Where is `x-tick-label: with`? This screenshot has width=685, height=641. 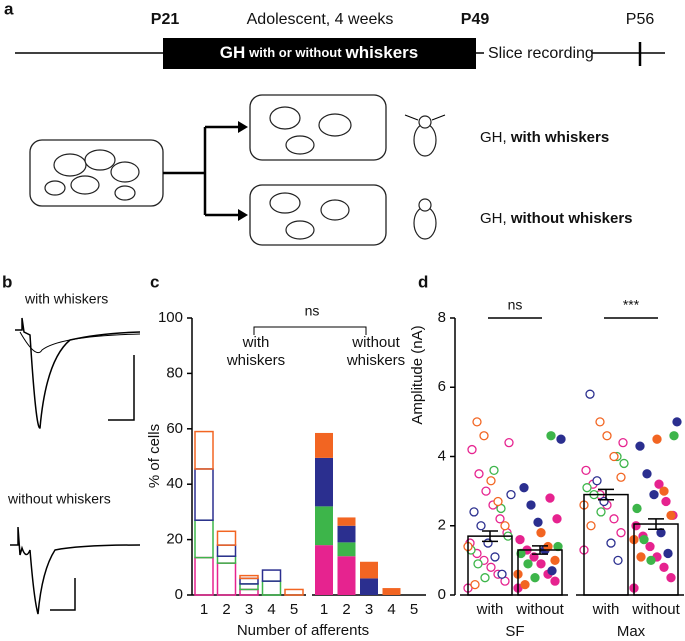 x-tick-label: with is located at coordinates (490, 609).